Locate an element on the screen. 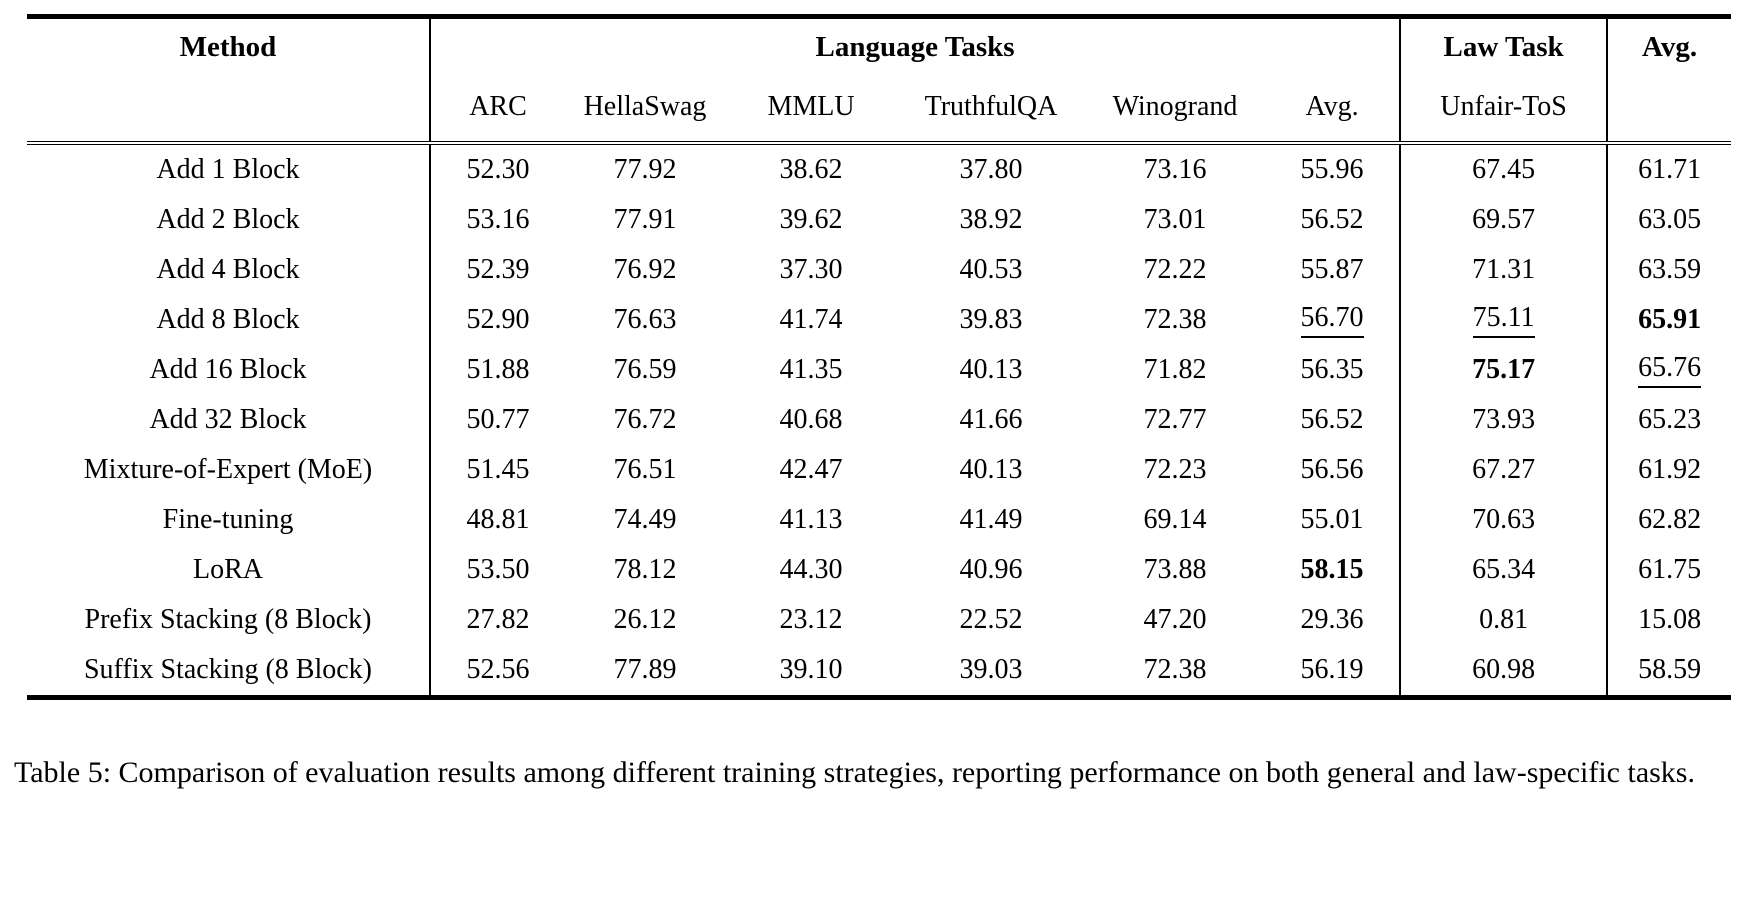 The height and width of the screenshot is (906, 1758). cell-value: 23.12 is located at coordinates (811, 619).